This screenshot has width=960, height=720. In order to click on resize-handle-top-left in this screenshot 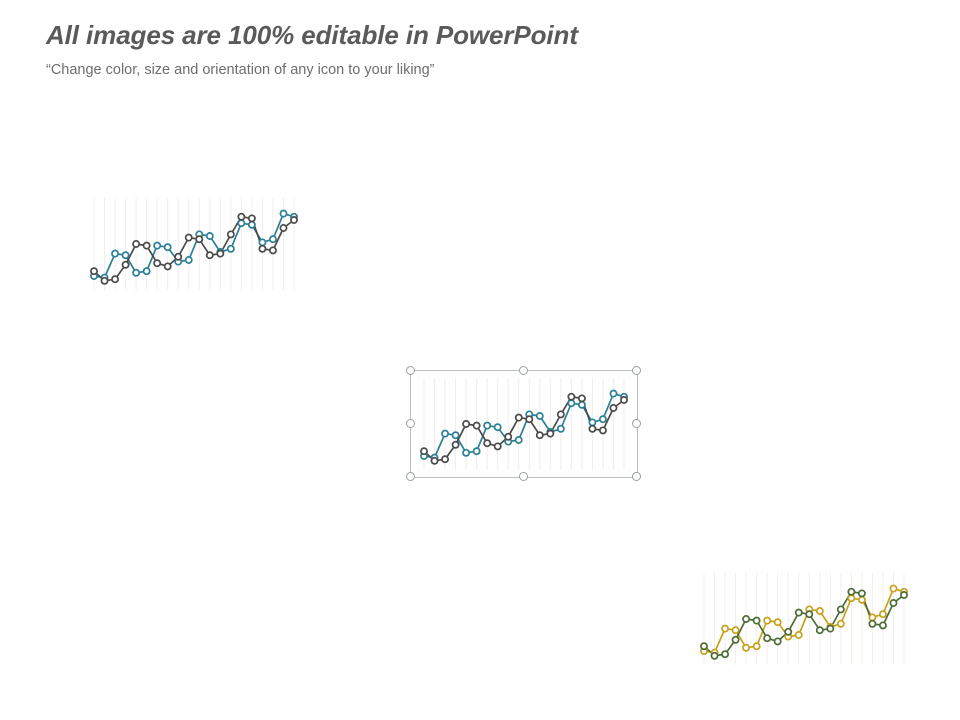, I will do `click(410, 370)`.